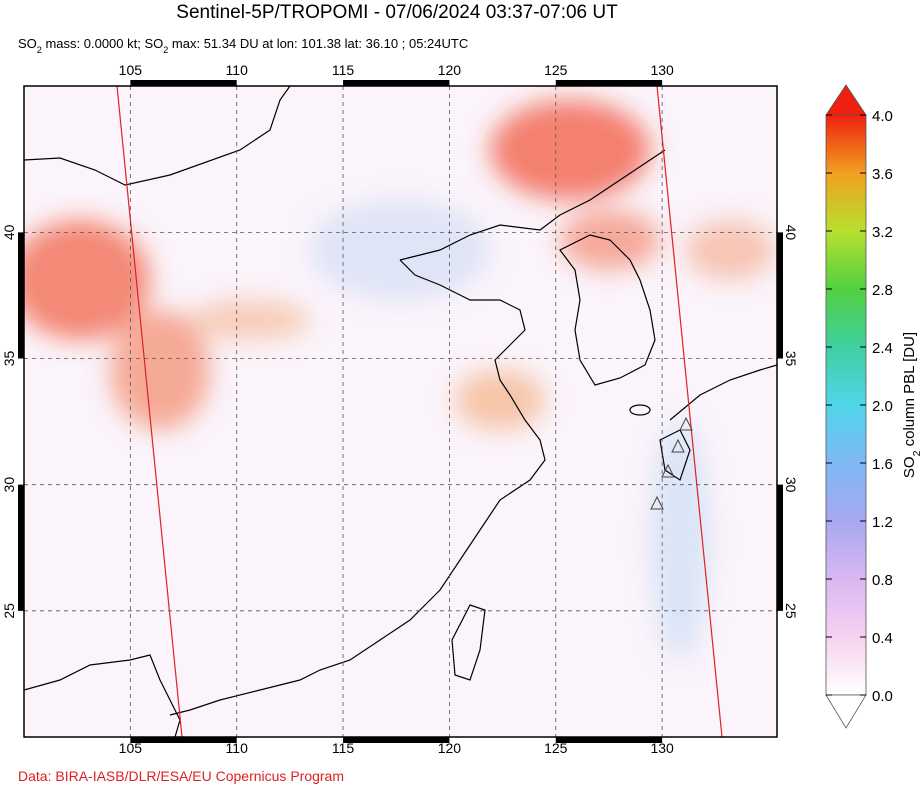 This screenshot has width=923, height=786. What do you see at coordinates (882, 290) in the screenshot?
I see `colorbar-tick-label: 2.8` at bounding box center [882, 290].